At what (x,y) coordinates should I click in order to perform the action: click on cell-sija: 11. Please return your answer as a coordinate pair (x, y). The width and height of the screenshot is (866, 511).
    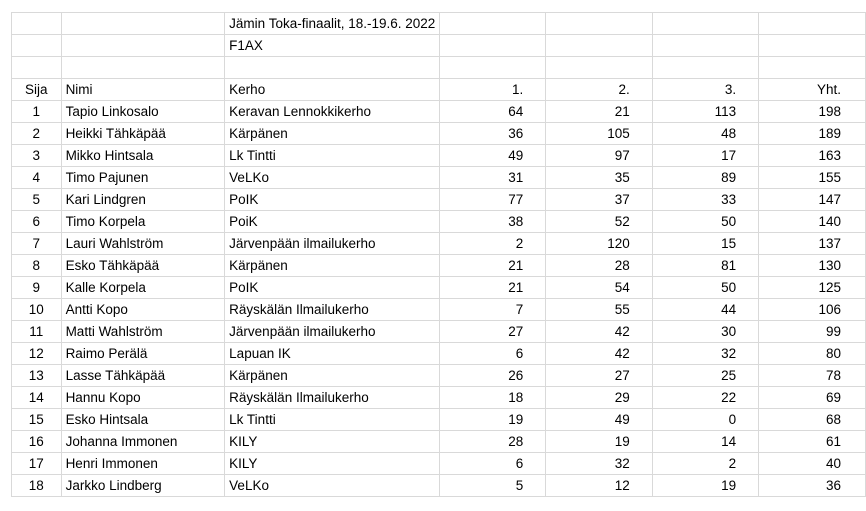
    Looking at the image, I should click on (36, 331).